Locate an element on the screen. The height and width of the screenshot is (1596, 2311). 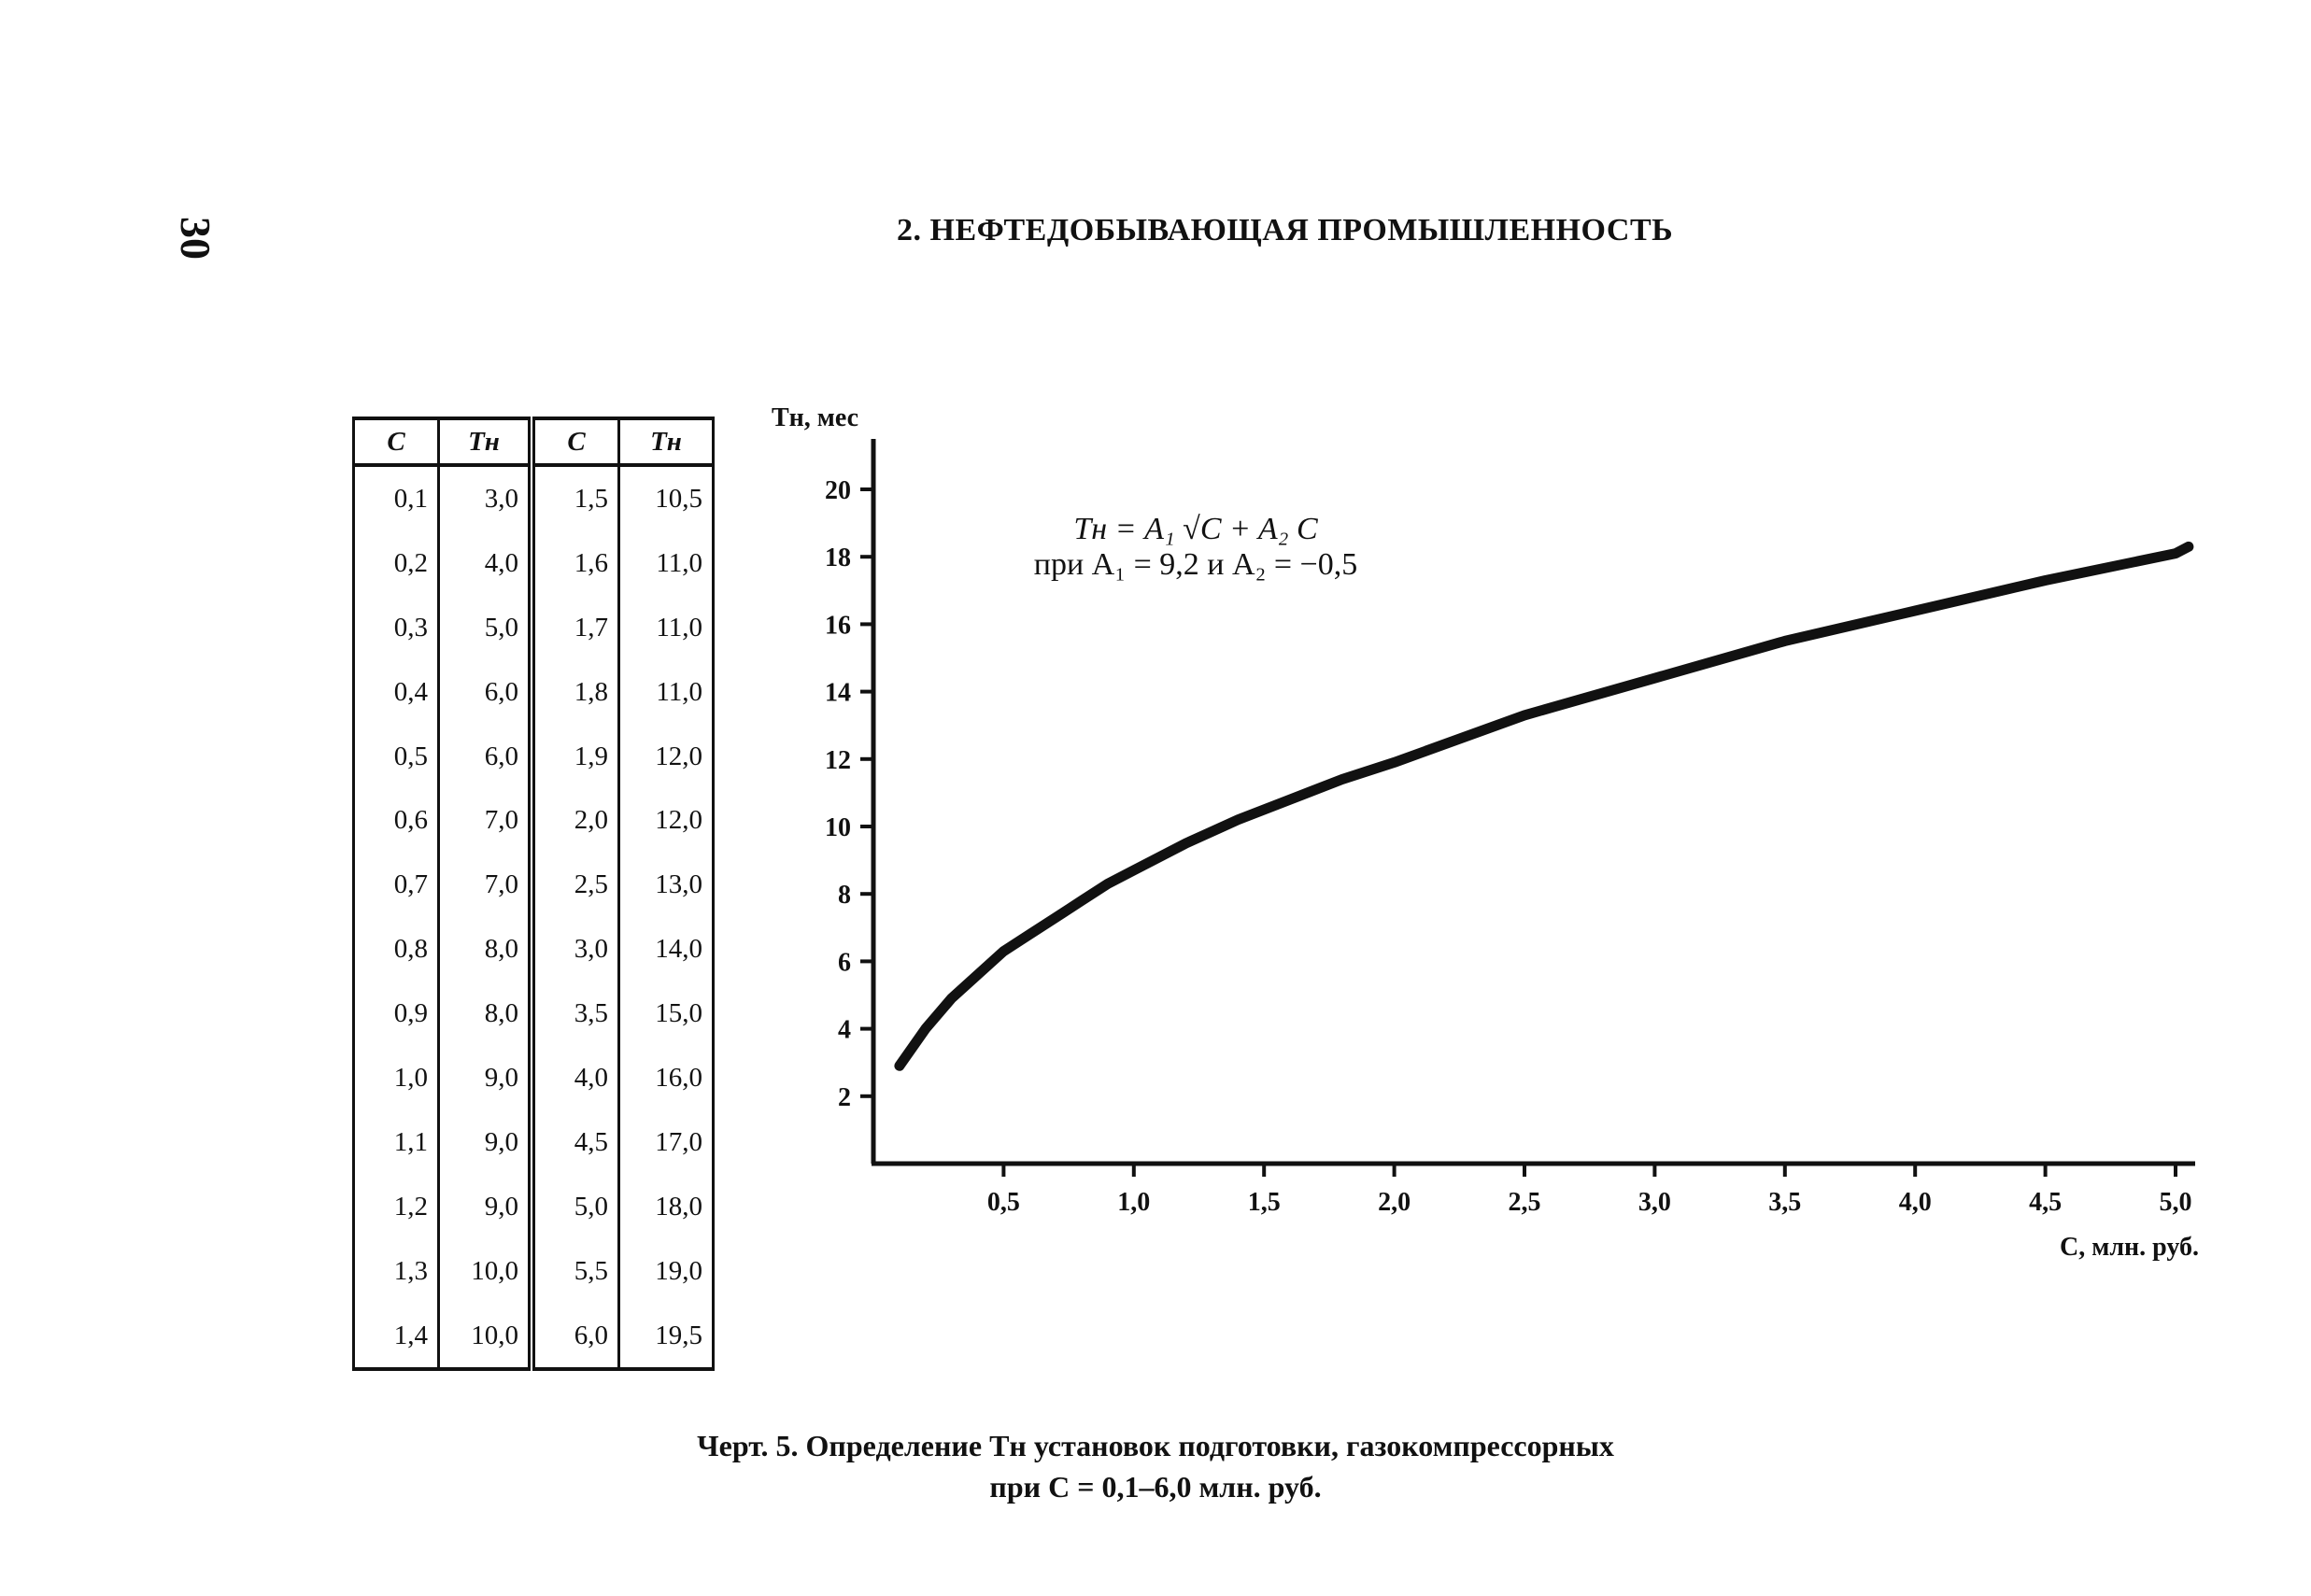
header-tn-1: Tн is located at coordinates (486, 442).